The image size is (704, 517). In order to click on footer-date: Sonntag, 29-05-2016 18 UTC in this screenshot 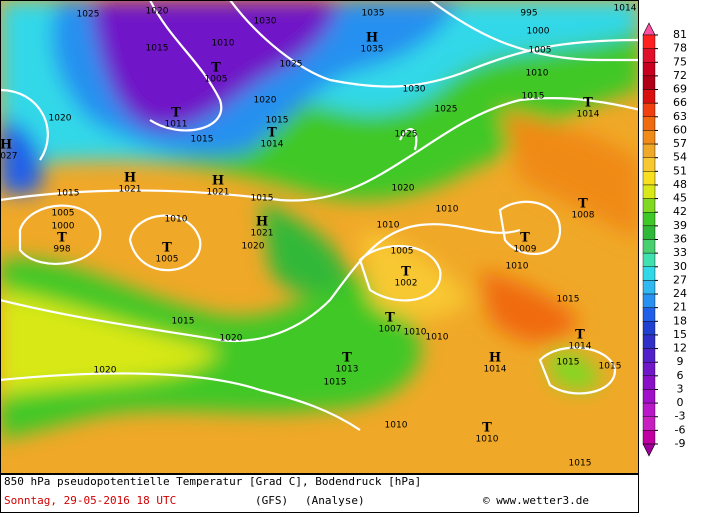, I will do `click(90, 500)`.